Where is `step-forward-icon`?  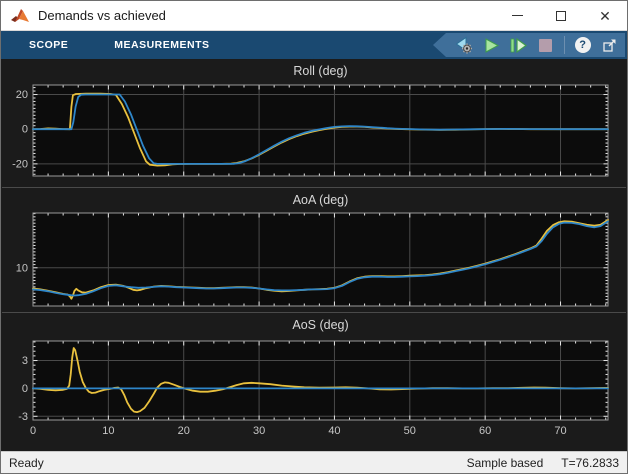
step-forward-icon is located at coordinates (519, 45).